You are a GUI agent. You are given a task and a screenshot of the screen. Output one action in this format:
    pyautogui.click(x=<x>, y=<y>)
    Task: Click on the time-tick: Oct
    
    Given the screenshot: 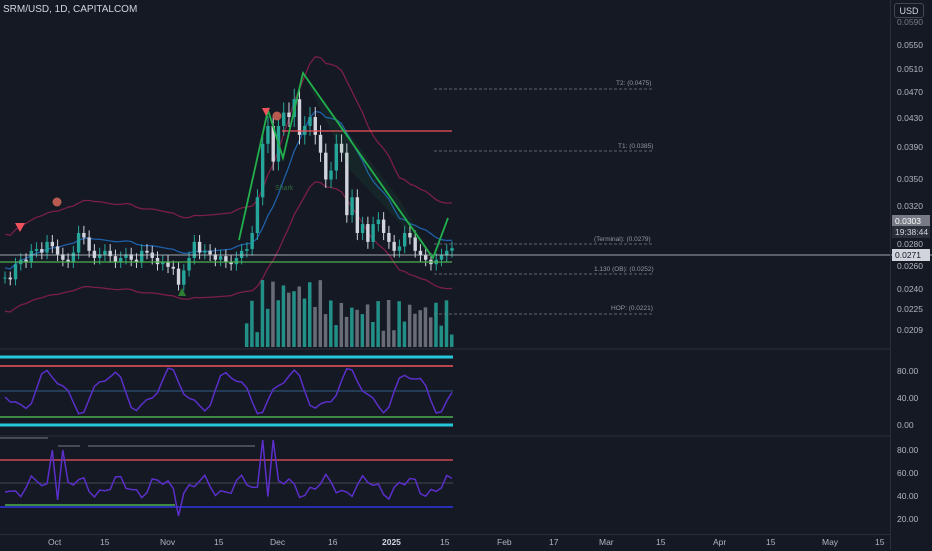 What is the action you would take?
    pyautogui.click(x=55, y=542)
    